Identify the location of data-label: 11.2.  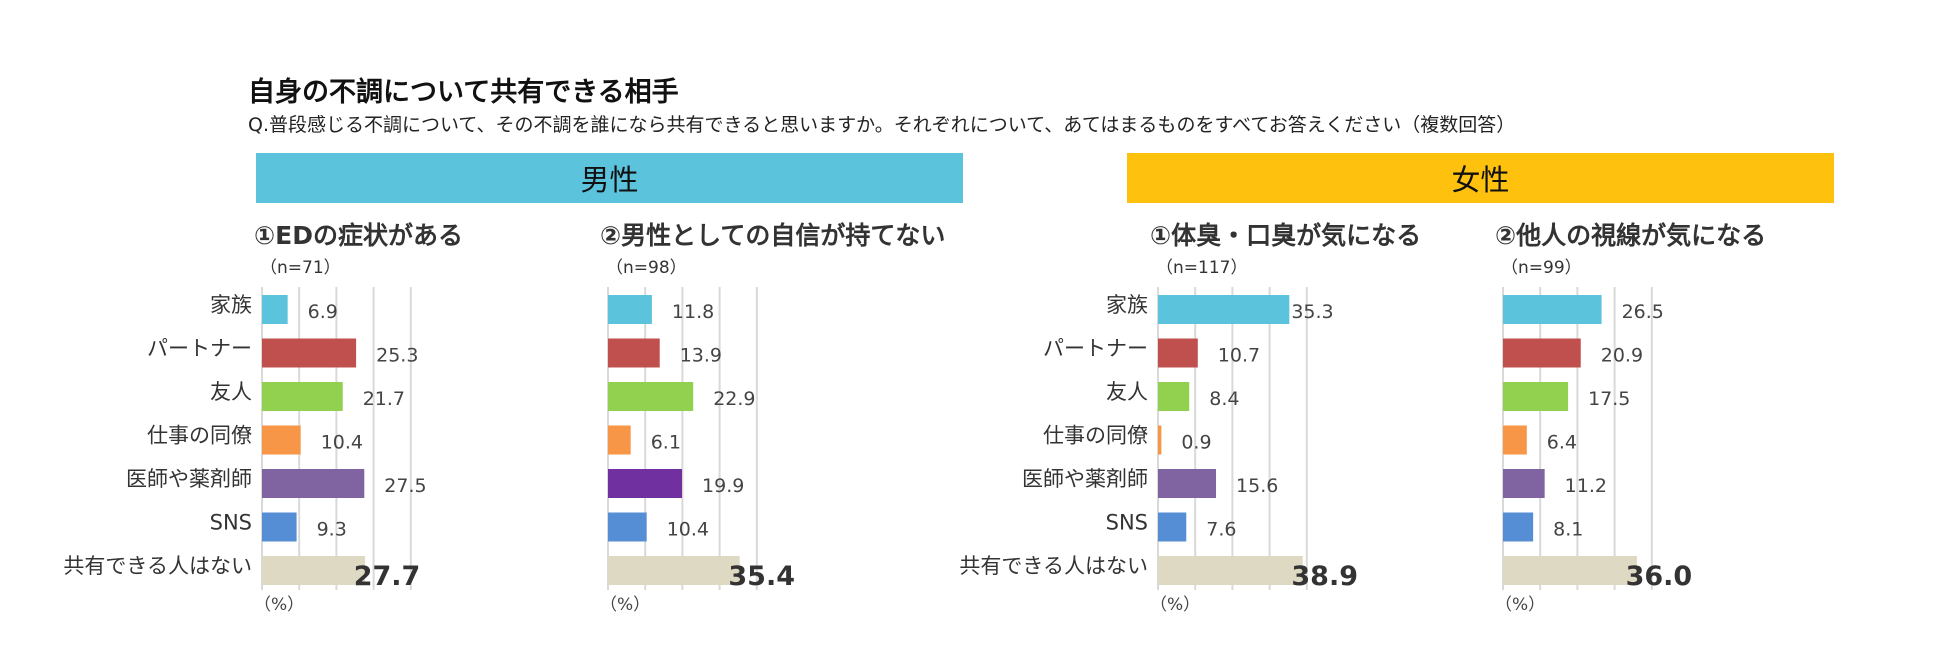
(1586, 486).